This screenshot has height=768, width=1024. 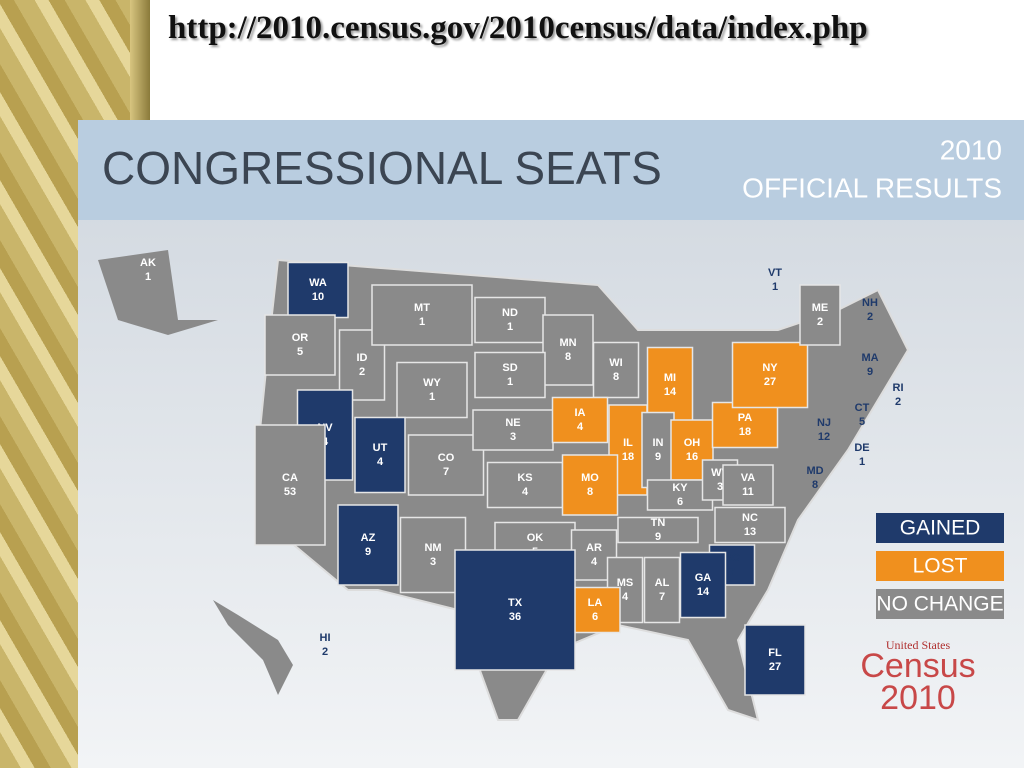 What do you see at coordinates (318, 297) in the screenshot?
I see `state-seats: 10` at bounding box center [318, 297].